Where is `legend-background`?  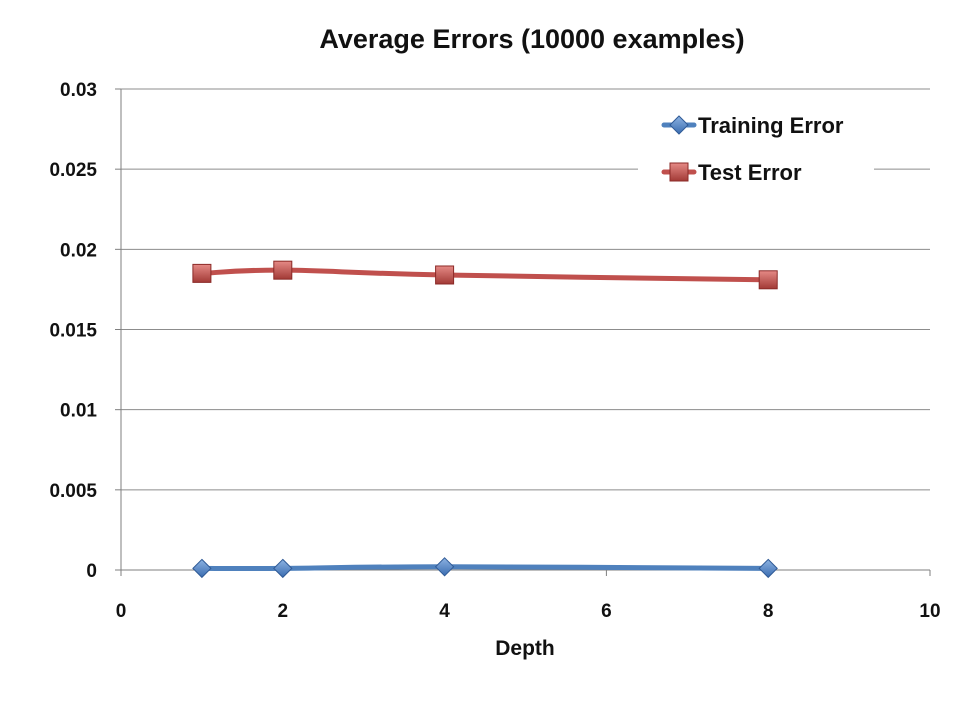 legend-background is located at coordinates (756, 150).